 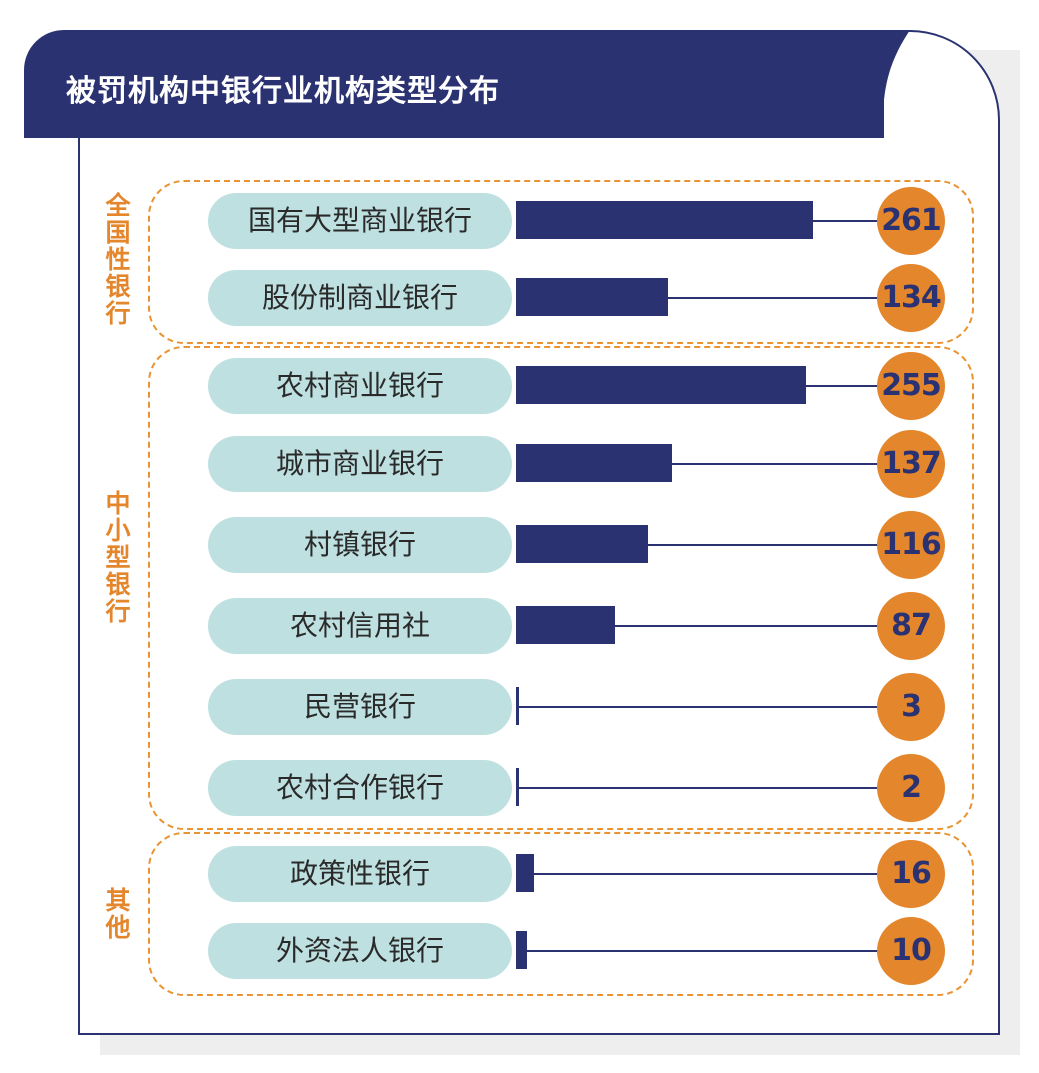 I want to click on group-box-other, so click(x=561, y=914).